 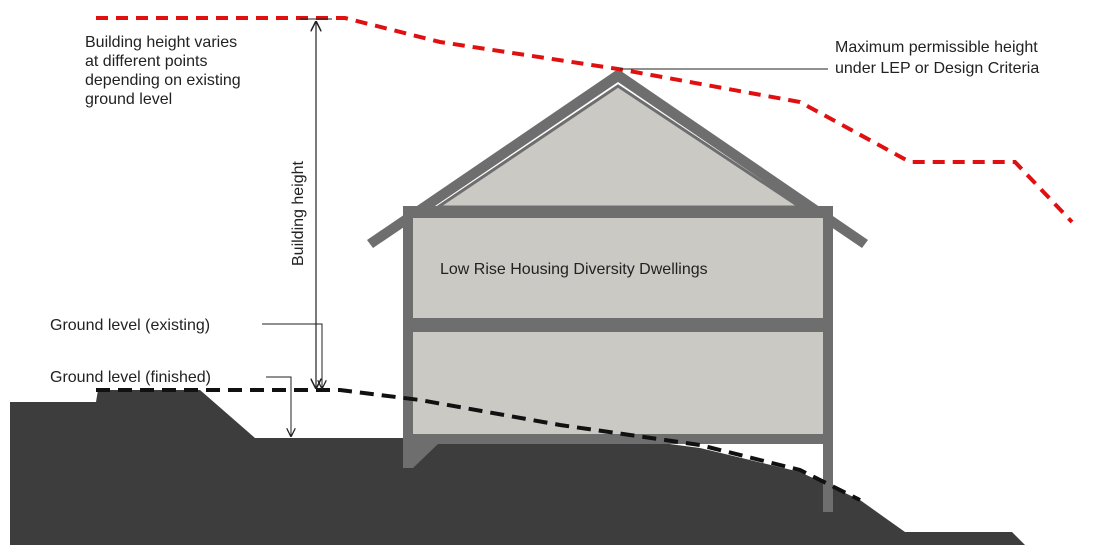 I want to click on building-height-label: Building height, so click(x=298, y=213).